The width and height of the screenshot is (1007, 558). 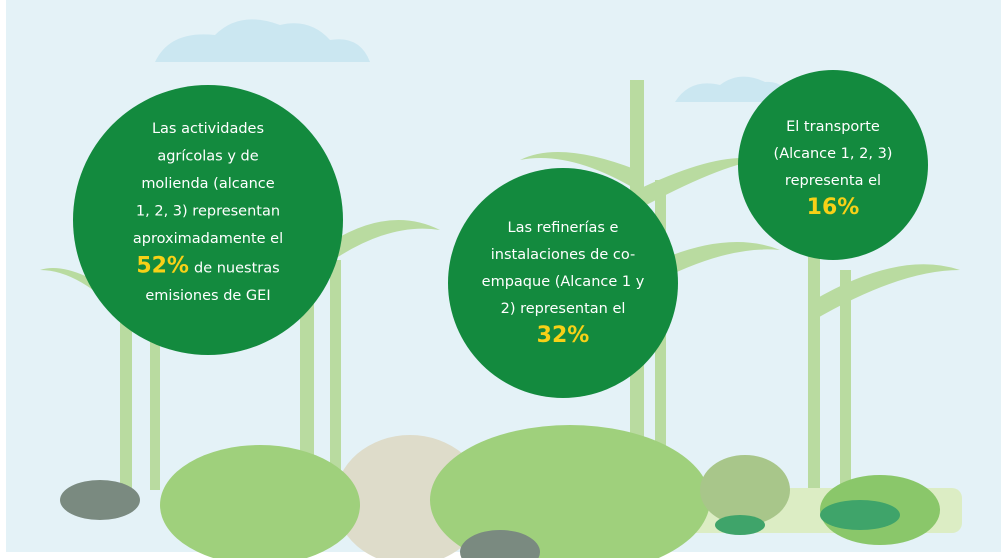 What do you see at coordinates (208, 212) in the screenshot?
I see `circle-text-line: 1, 2, 3) representan` at bounding box center [208, 212].